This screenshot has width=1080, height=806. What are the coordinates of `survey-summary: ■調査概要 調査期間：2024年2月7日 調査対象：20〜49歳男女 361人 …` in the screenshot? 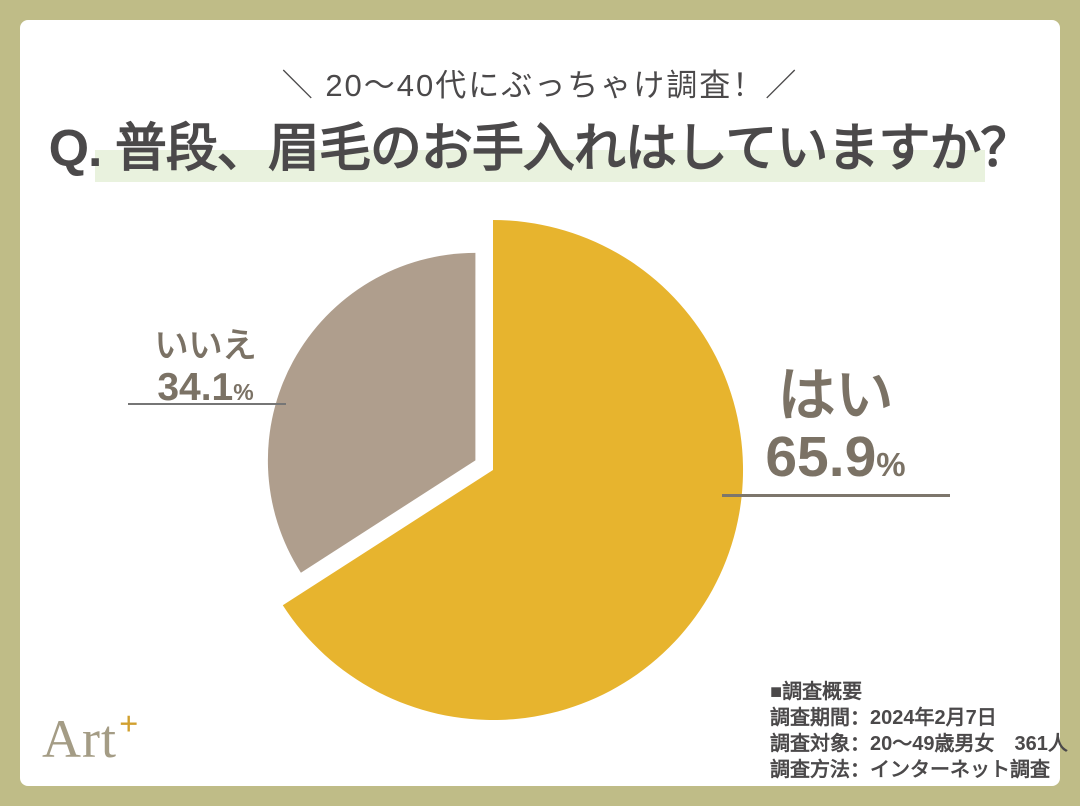 It's located at (919, 731).